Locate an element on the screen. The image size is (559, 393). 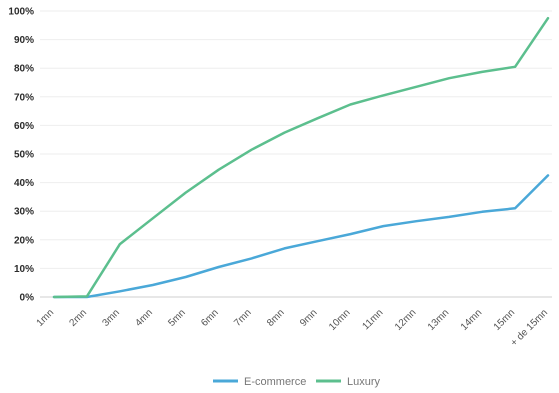
x-tick-label: 14mn is located at coordinates (471, 319).